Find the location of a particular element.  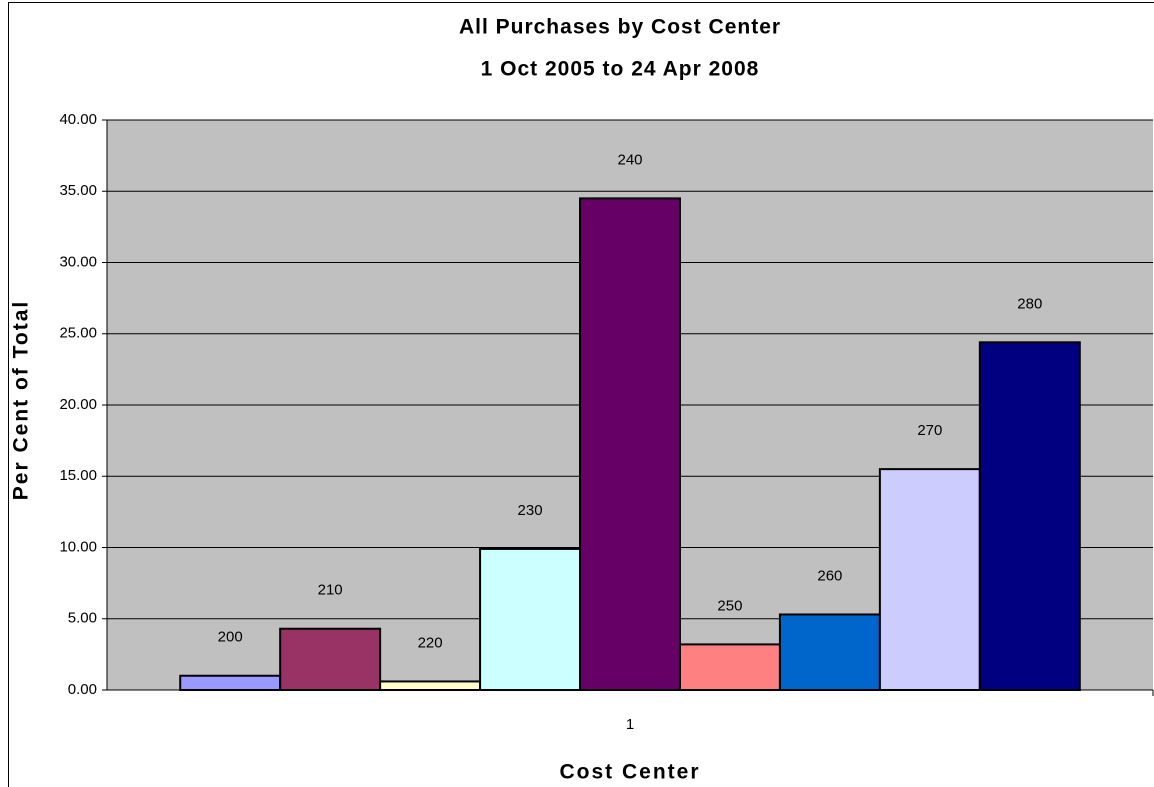

x-axis-label: Cost Center is located at coordinates (629, 772).